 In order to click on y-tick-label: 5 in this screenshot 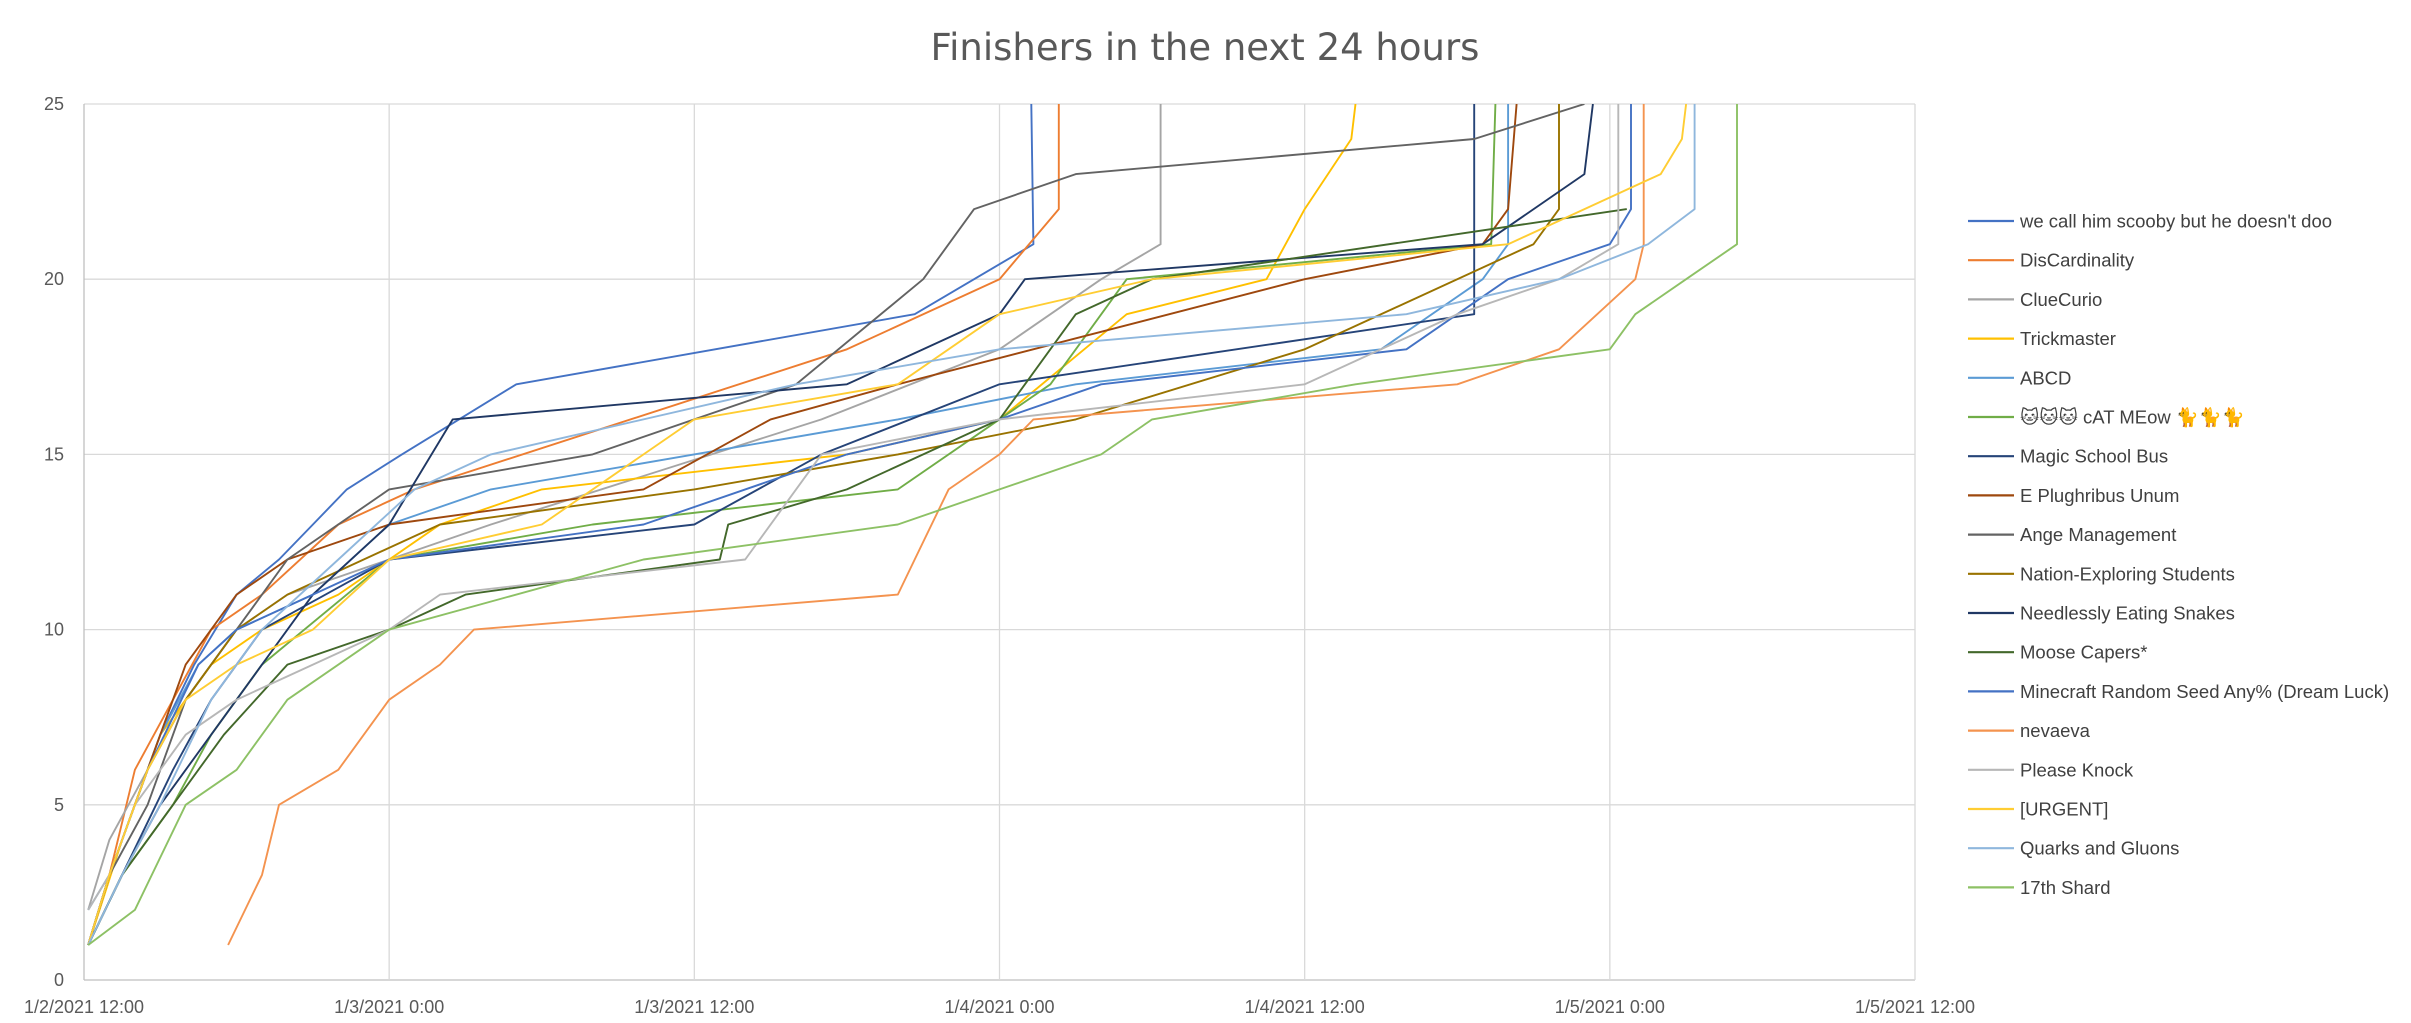, I will do `click(59, 805)`.